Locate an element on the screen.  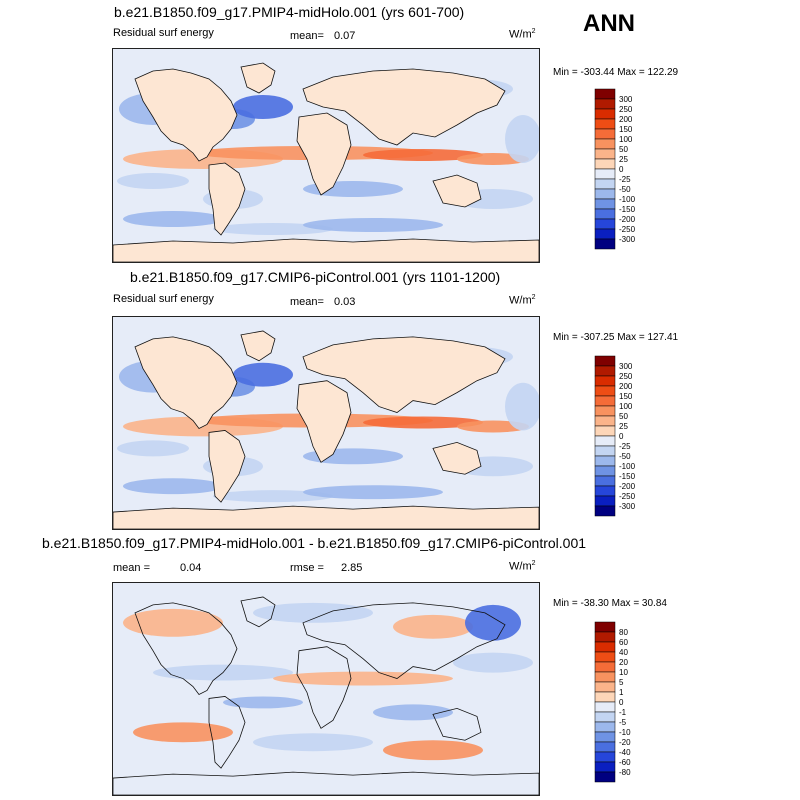
colorbar-tick-label: 100 is located at coordinates (626, 139).